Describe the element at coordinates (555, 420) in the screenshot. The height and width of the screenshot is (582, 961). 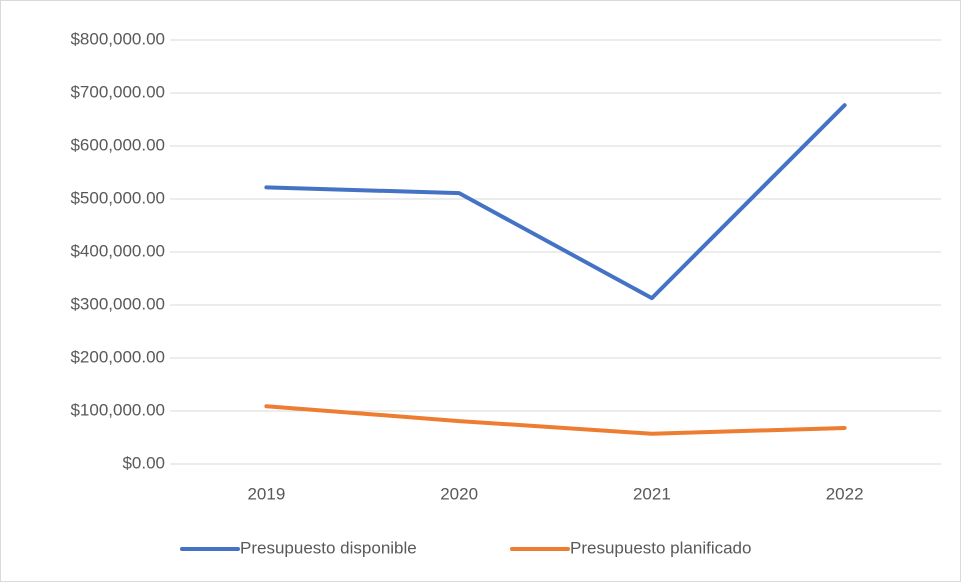
I see `series-line` at that location.